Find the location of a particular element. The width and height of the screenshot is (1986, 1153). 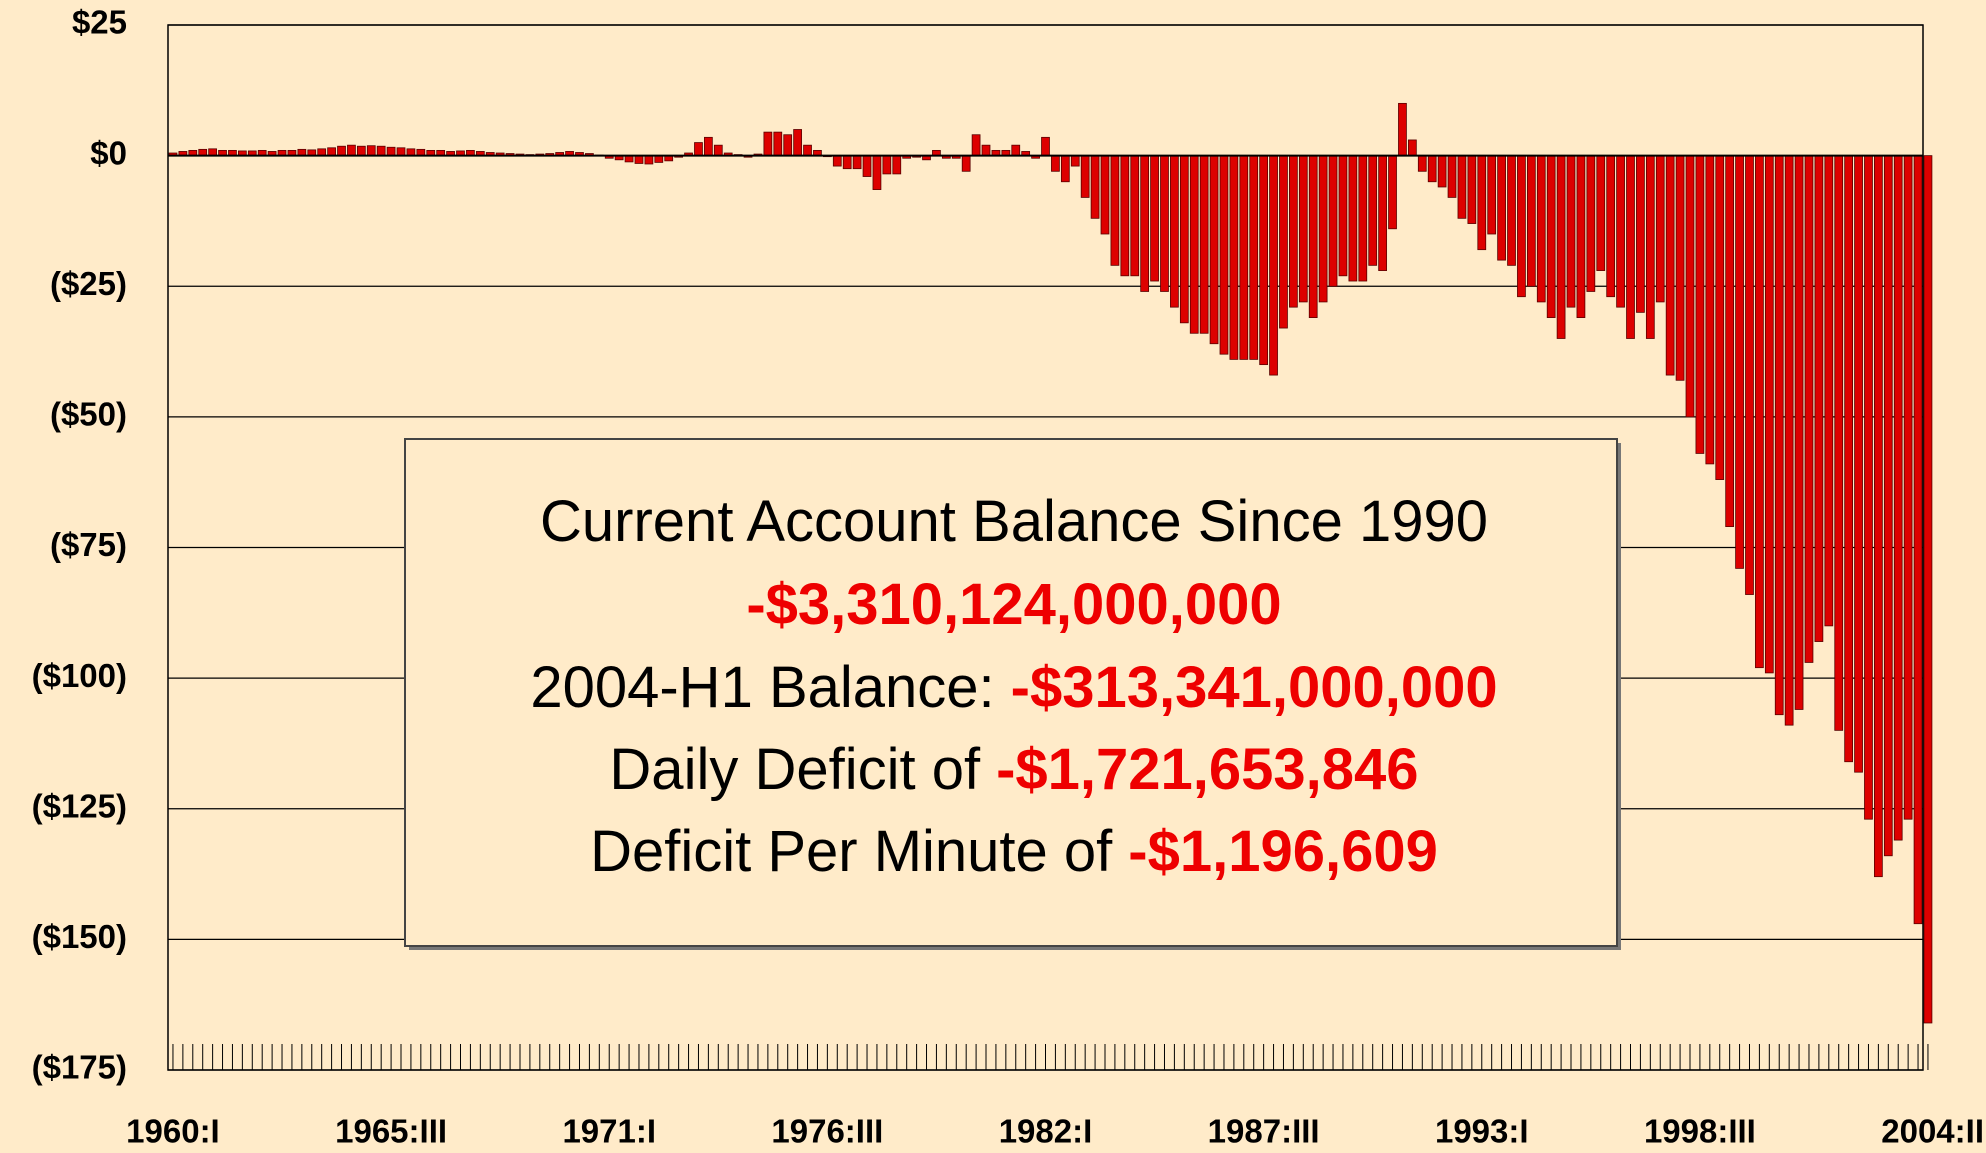

y-tick-label: ($175) is located at coordinates (79, 1067).